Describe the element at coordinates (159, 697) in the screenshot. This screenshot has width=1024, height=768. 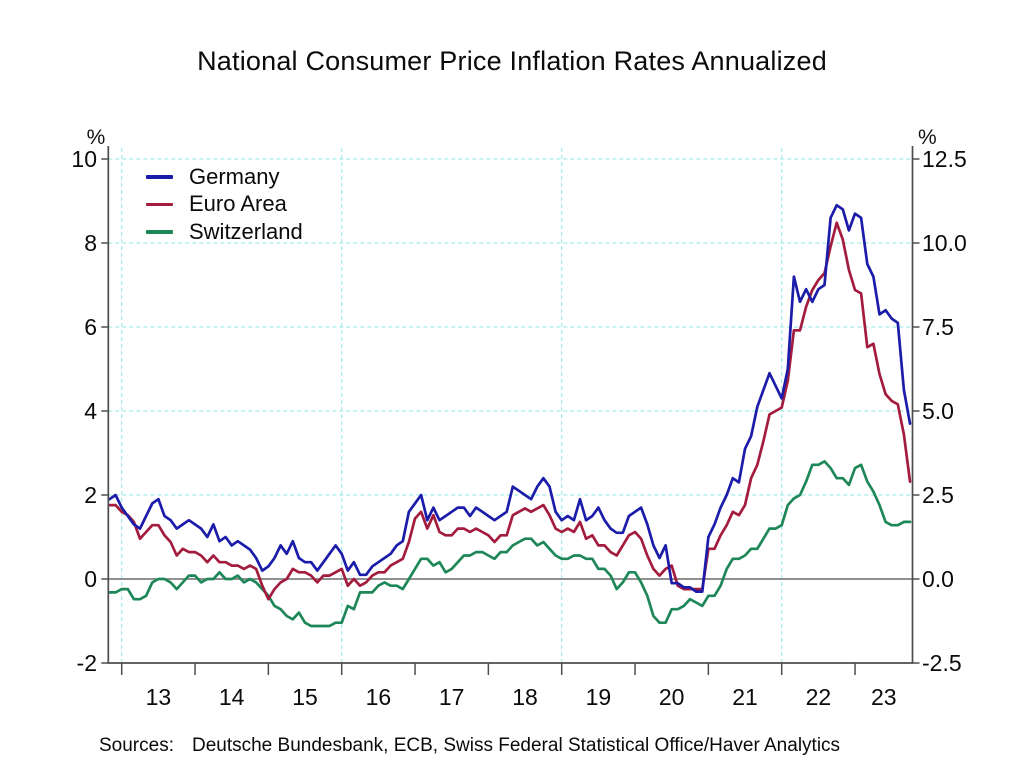
I see `x-axis-year-label: 13` at that location.